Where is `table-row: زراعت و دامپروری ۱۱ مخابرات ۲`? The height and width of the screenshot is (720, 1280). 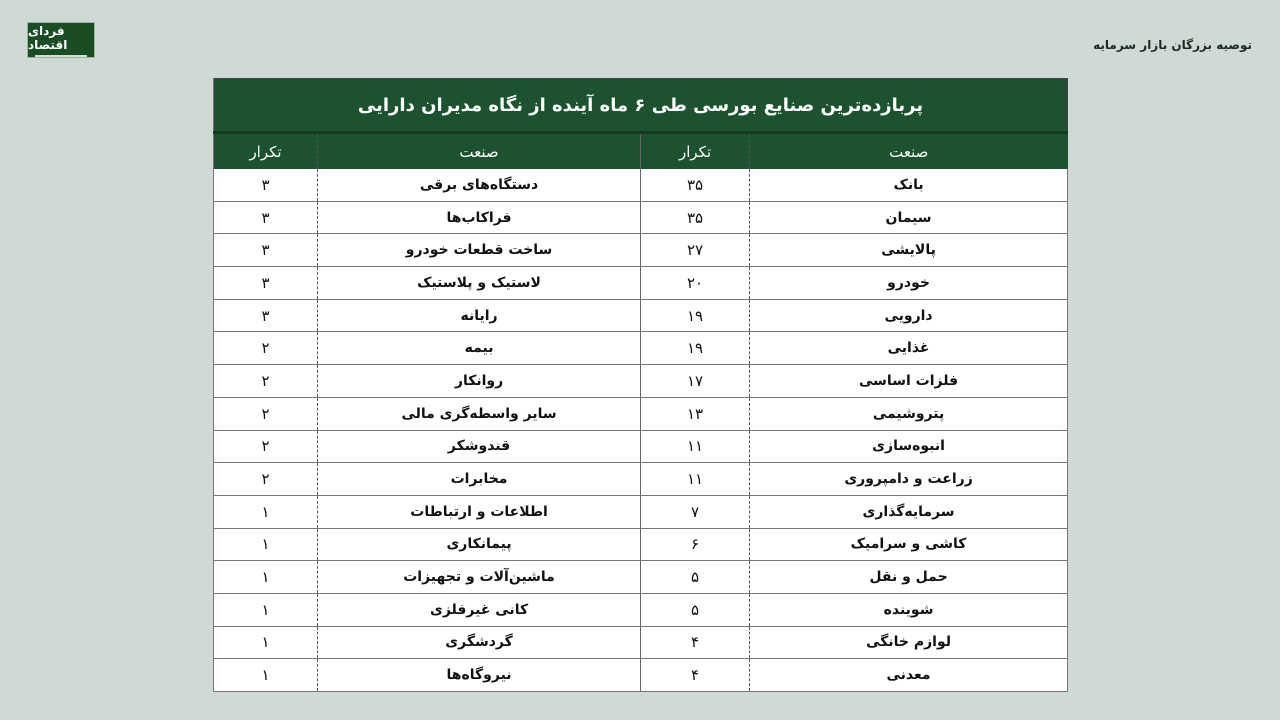
table-row: زراعت و دامپروری ۱۱ مخابرات ۲ is located at coordinates (640, 479).